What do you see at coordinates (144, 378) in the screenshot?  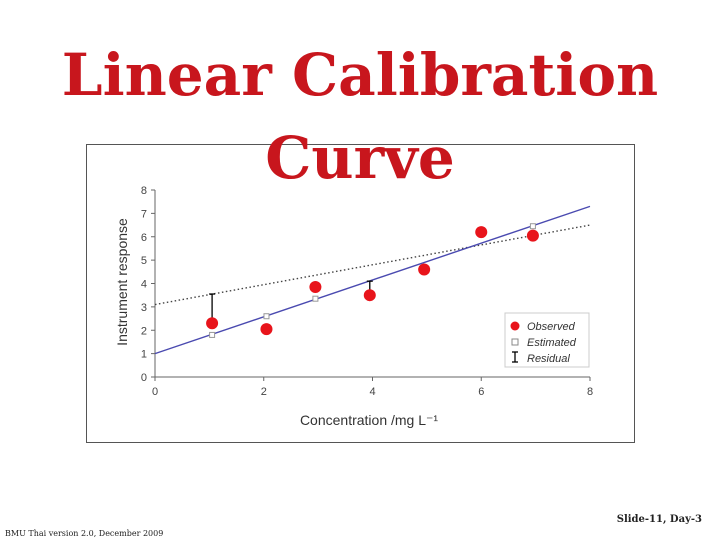 I see `y-tick-label: 0` at bounding box center [144, 378].